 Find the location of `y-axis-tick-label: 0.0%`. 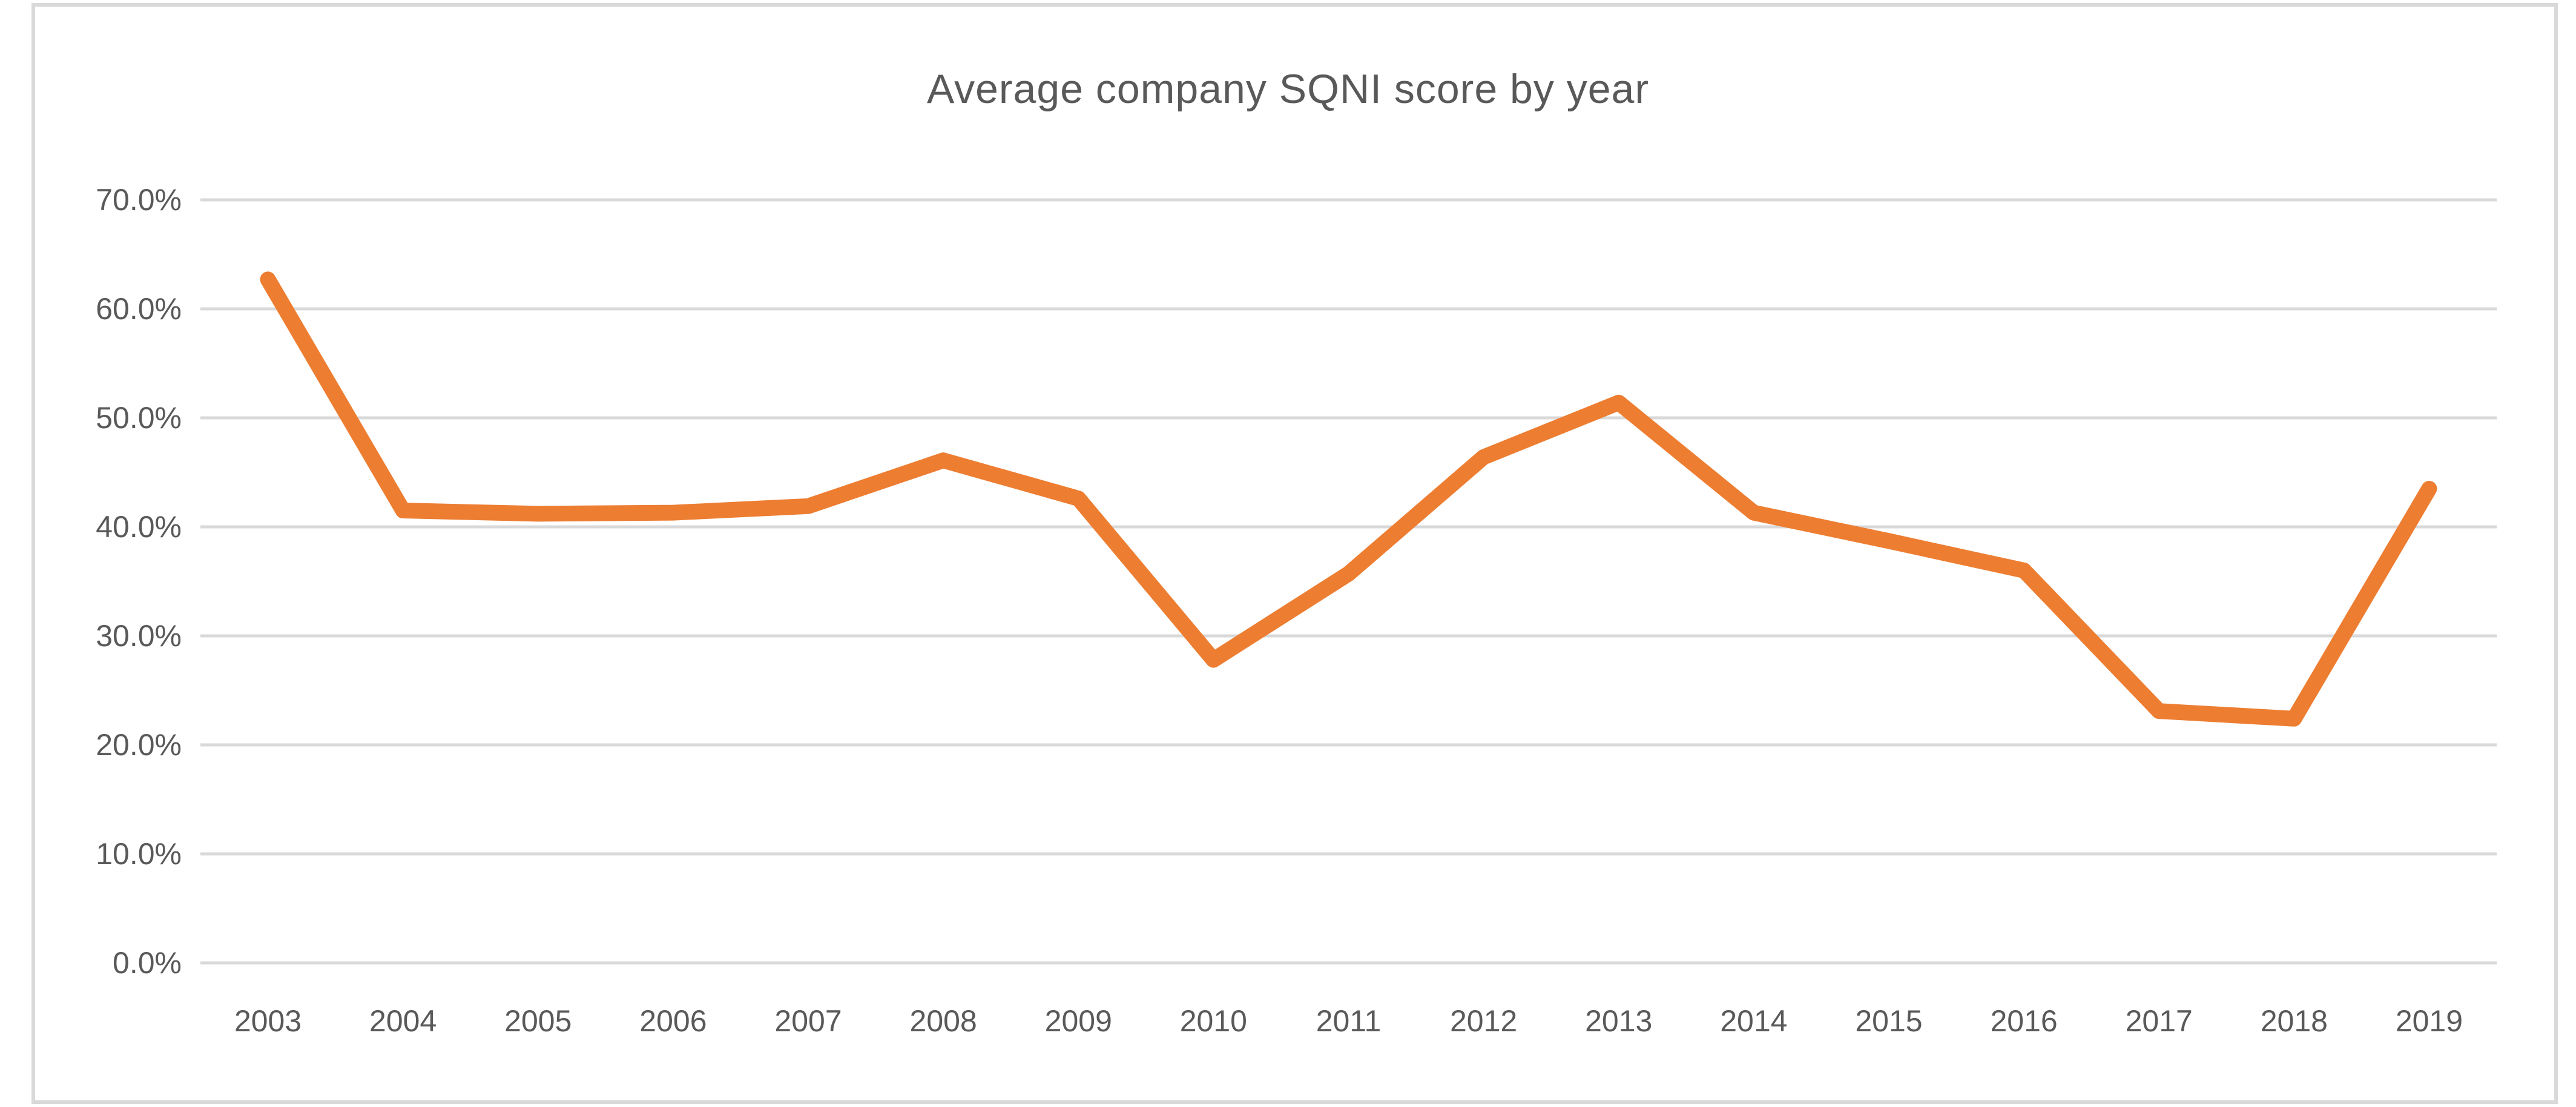

y-axis-tick-label: 0.0% is located at coordinates (147, 963).